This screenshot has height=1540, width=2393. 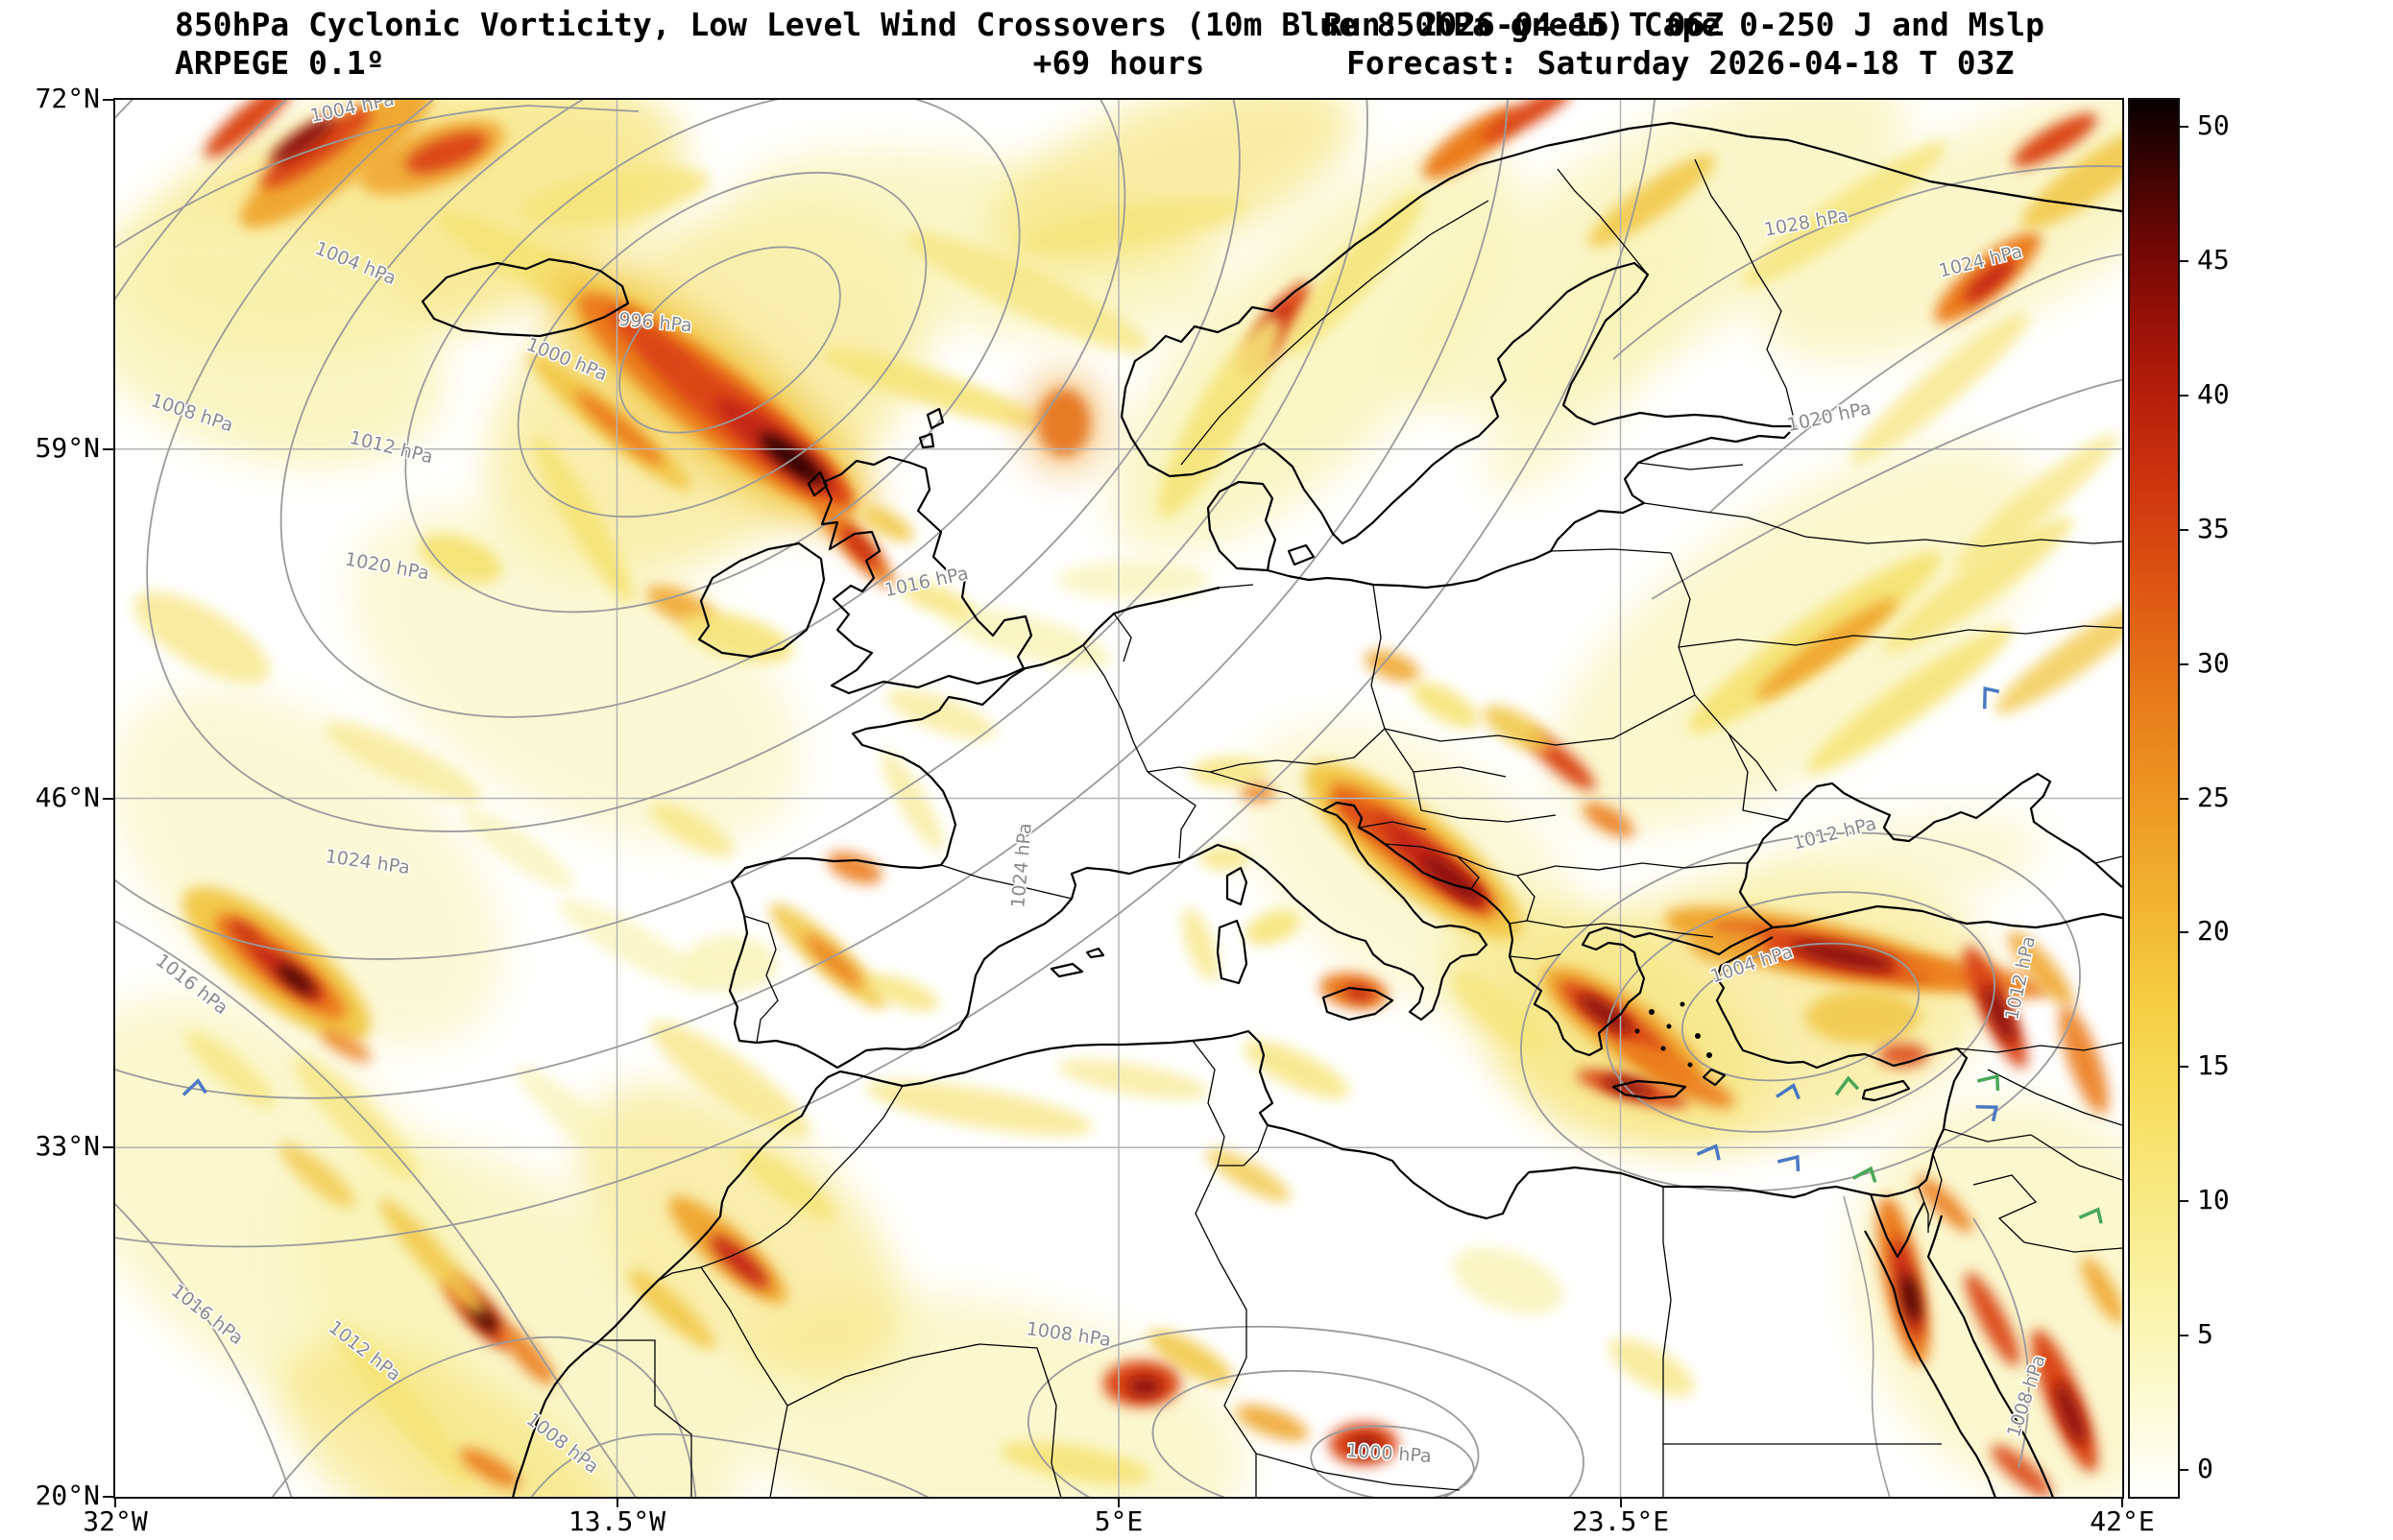 What do you see at coordinates (280, 63) in the screenshot?
I see `model-label: ARPEGE 0.1º` at bounding box center [280, 63].